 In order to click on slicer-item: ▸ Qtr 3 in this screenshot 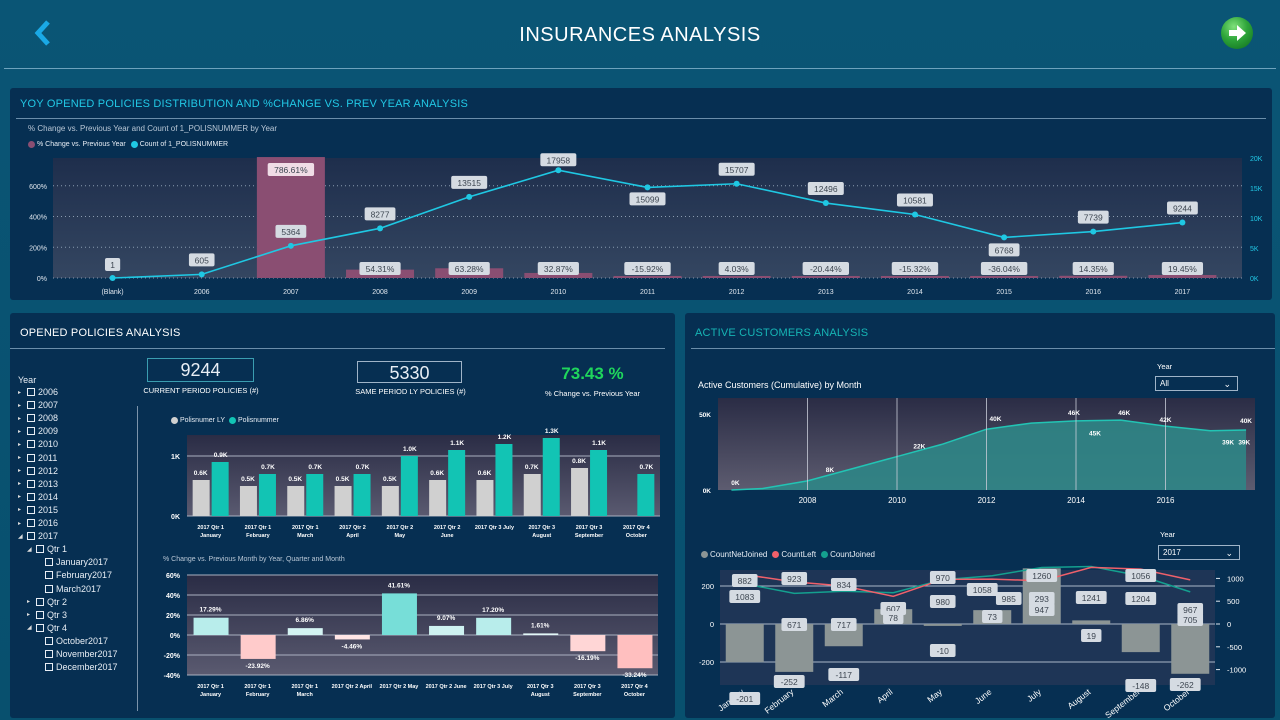, I will do `click(47, 615)`.